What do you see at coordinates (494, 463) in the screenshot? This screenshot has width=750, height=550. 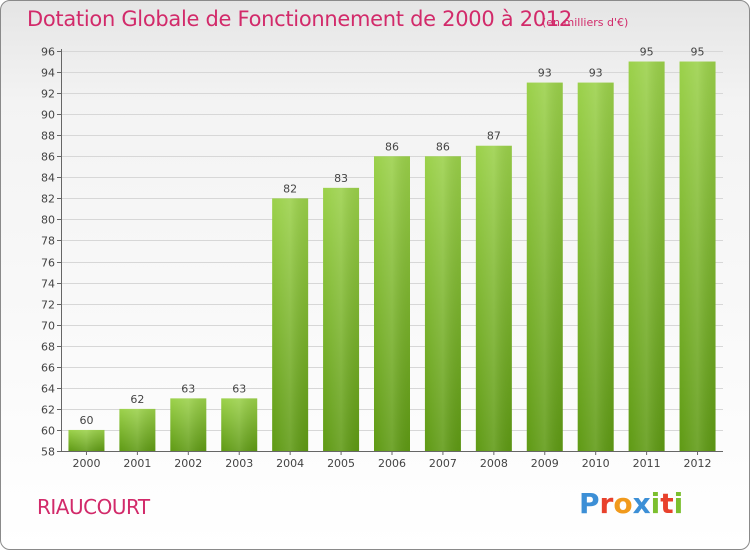 I see `x-tick-label: 2008` at bounding box center [494, 463].